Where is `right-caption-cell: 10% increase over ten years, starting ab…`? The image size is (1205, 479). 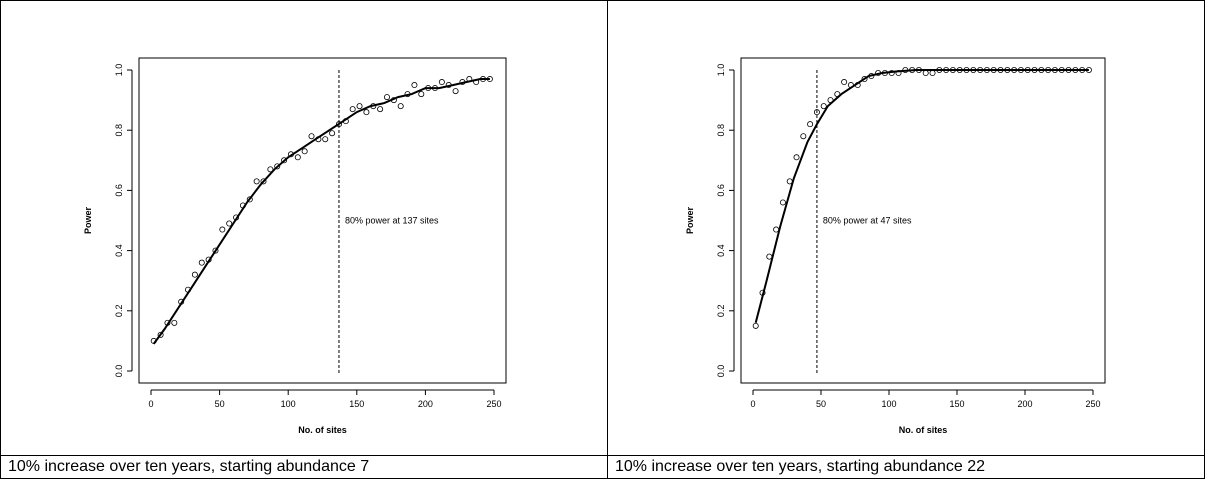 right-caption-cell: 10% increase over ten years, starting ab… is located at coordinates (906, 467).